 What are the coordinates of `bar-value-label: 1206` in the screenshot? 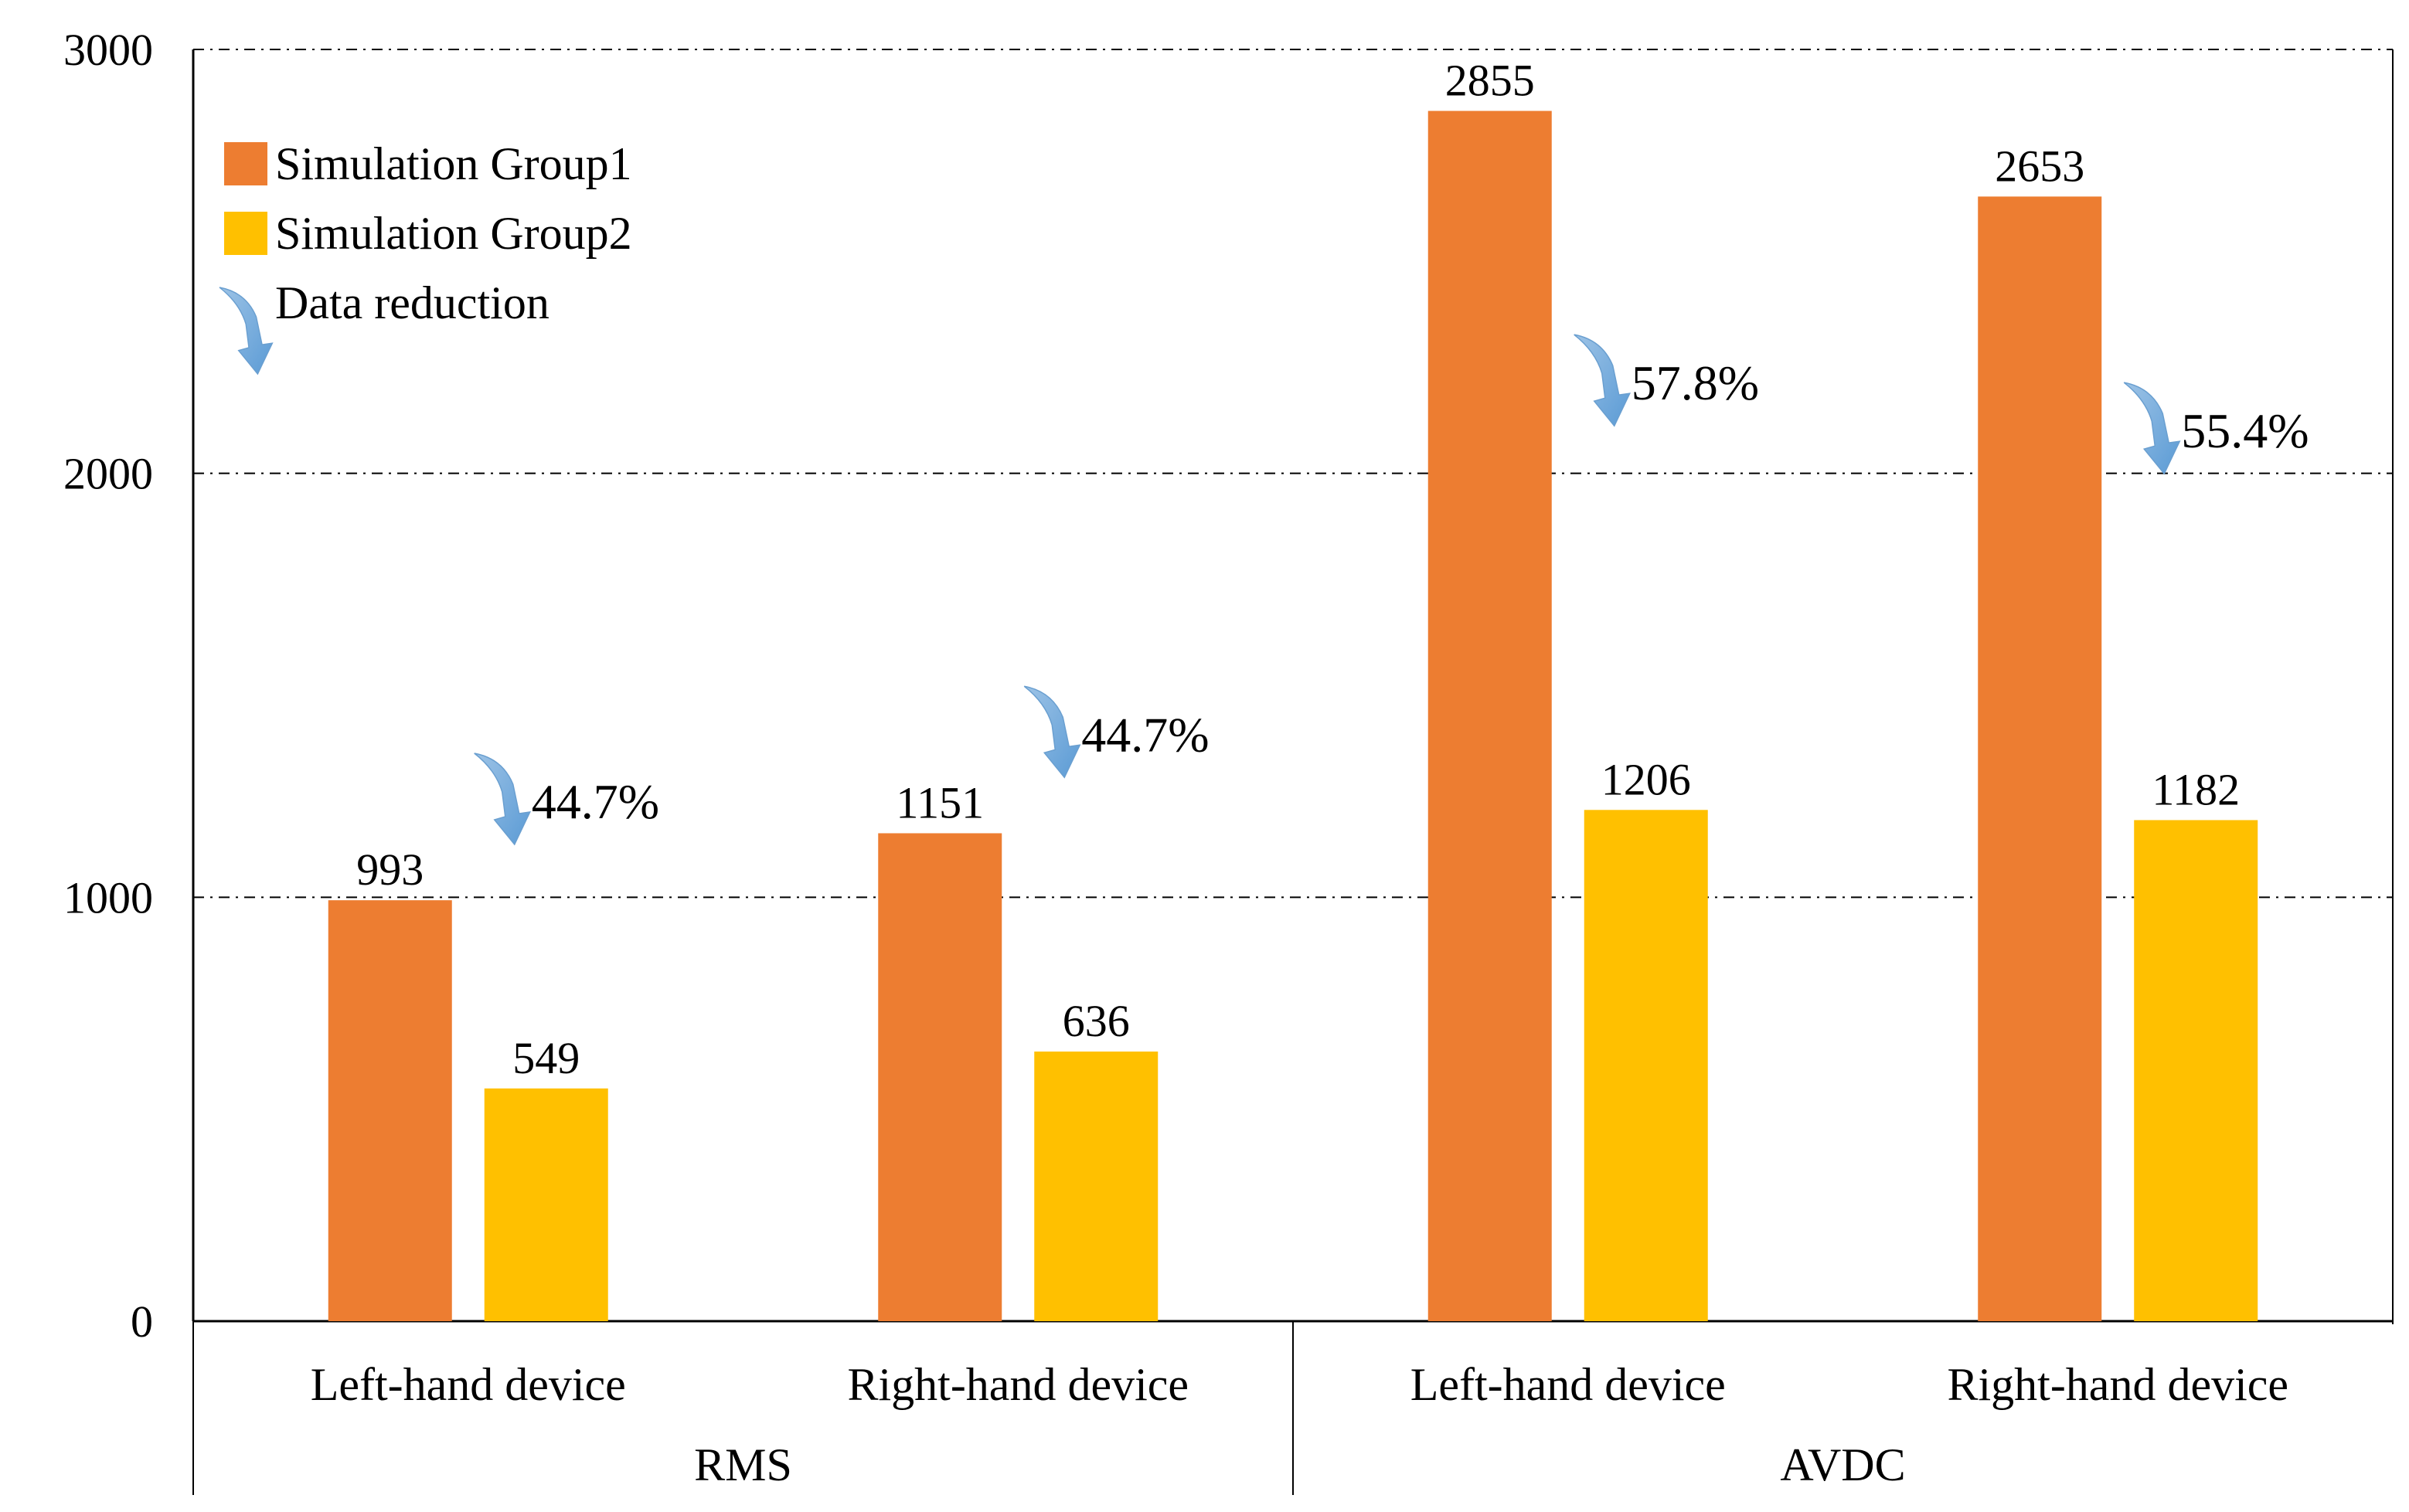 It's located at (1646, 779).